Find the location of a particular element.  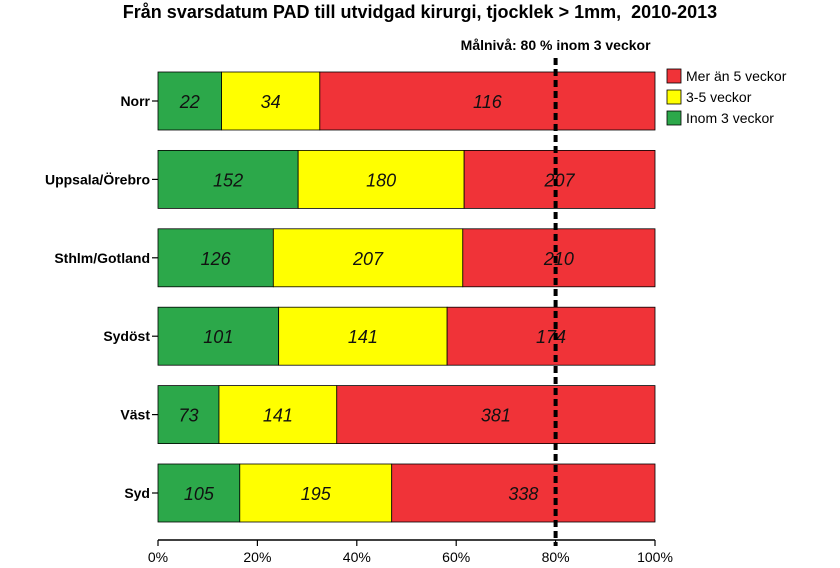

data-label: 22 is located at coordinates (189, 102).